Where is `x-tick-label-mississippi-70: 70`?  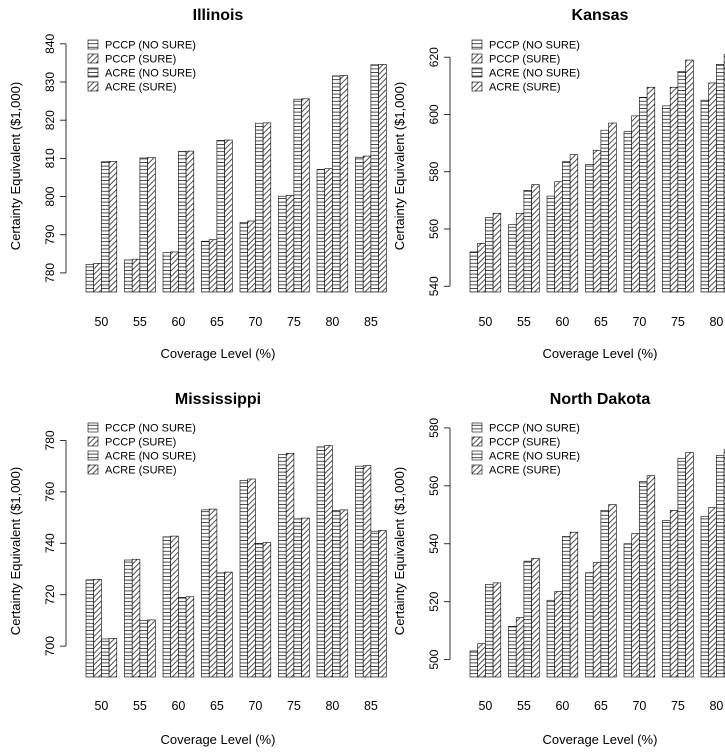
x-tick-label-mississippi-70: 70 is located at coordinates (255, 706).